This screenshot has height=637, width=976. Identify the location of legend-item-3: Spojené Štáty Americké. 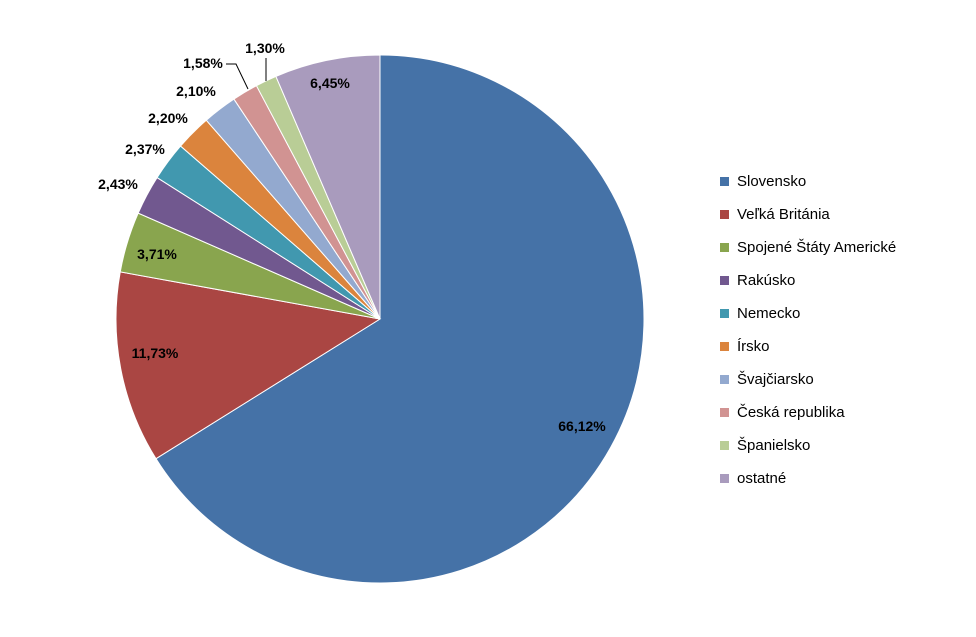
(808, 247).